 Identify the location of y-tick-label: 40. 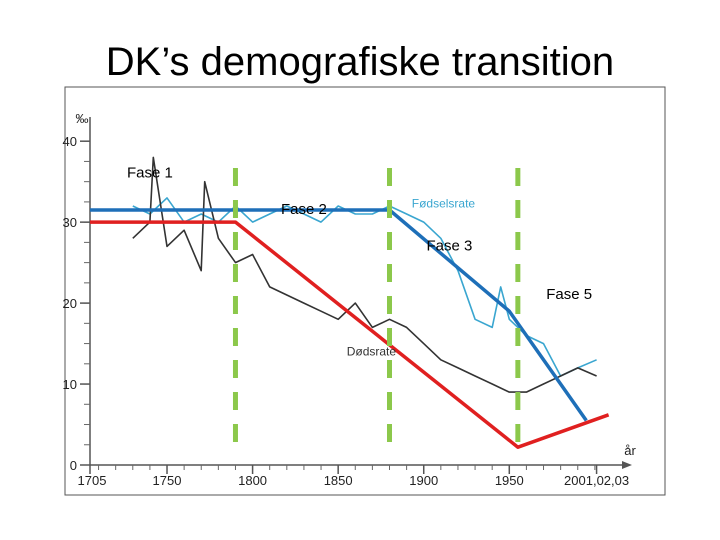
(70, 141).